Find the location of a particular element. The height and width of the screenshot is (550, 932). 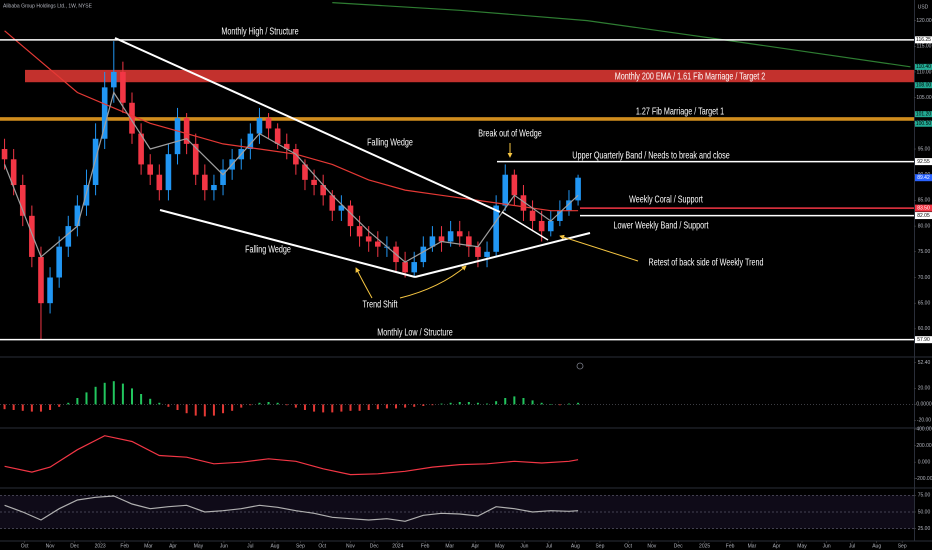

x-tick-label: Apr is located at coordinates (173, 546).